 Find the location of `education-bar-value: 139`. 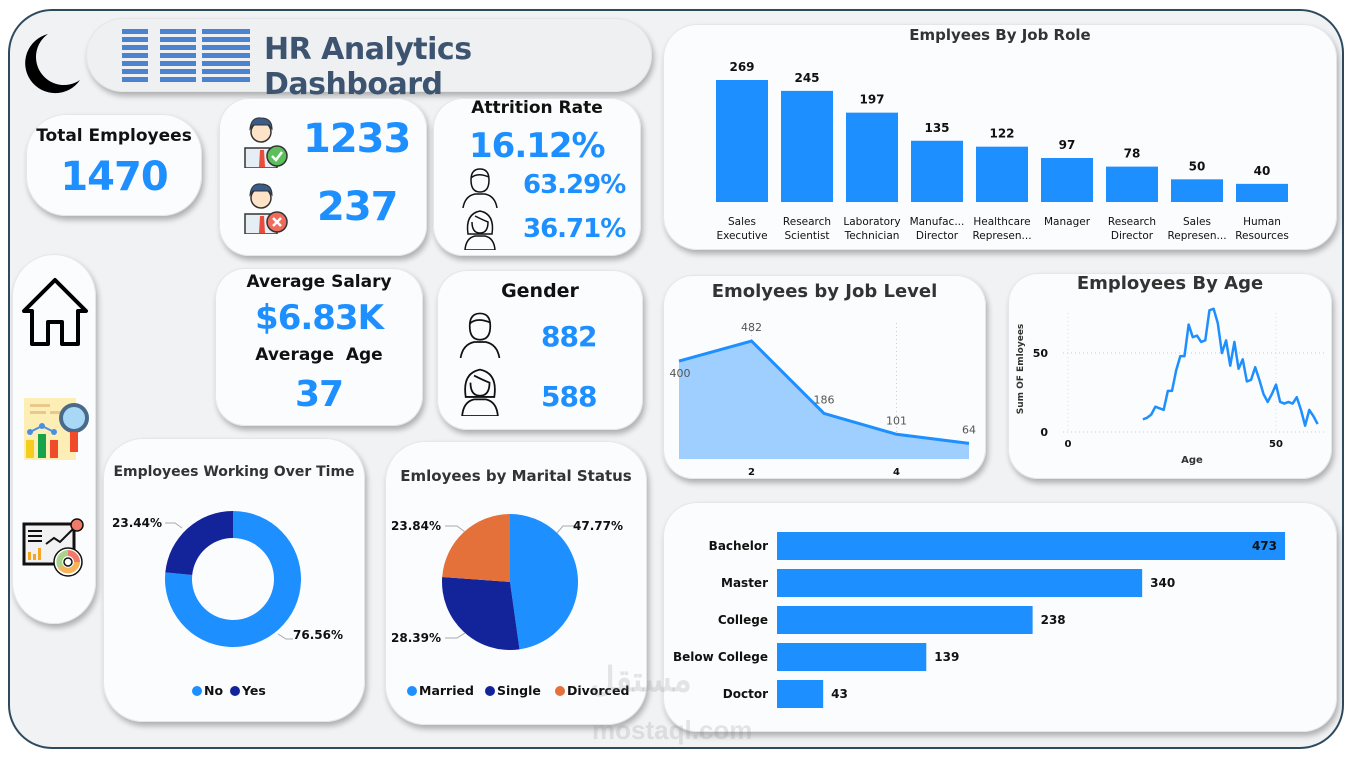

education-bar-value: 139 is located at coordinates (946, 657).